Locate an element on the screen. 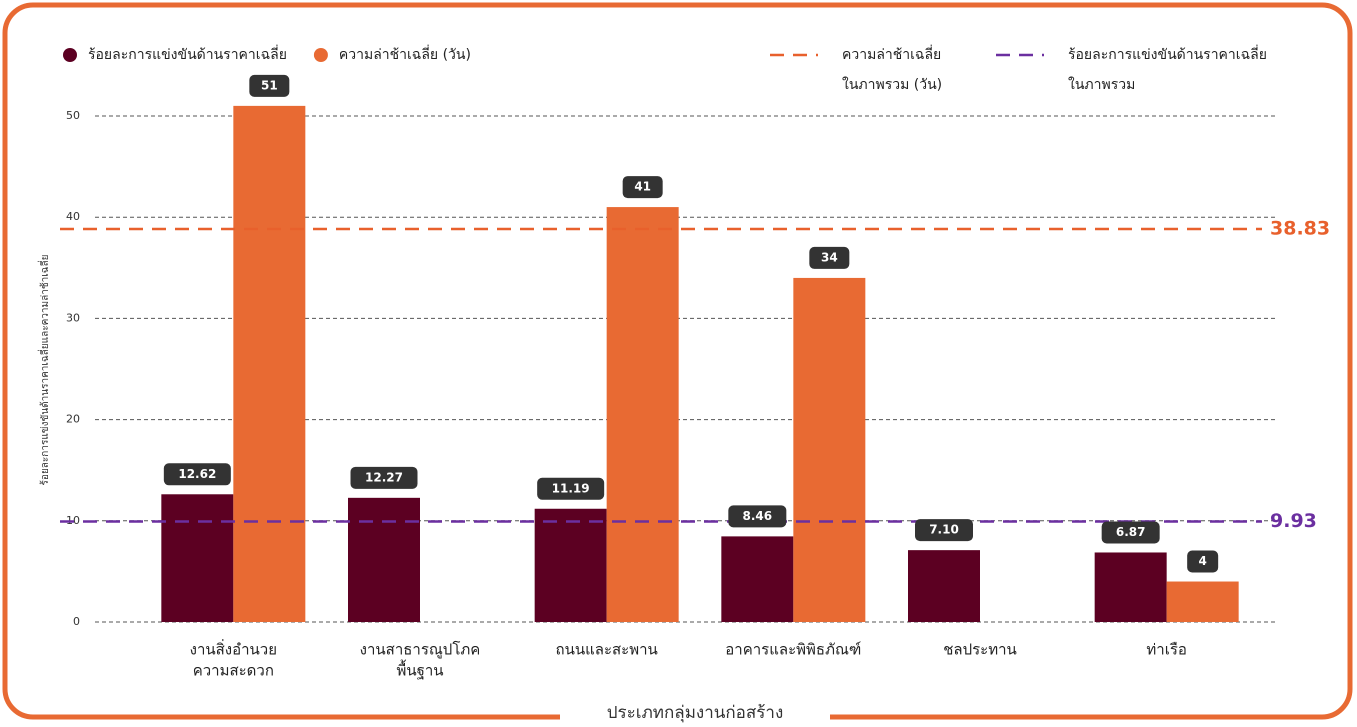  data-label: 34 is located at coordinates (829, 257).